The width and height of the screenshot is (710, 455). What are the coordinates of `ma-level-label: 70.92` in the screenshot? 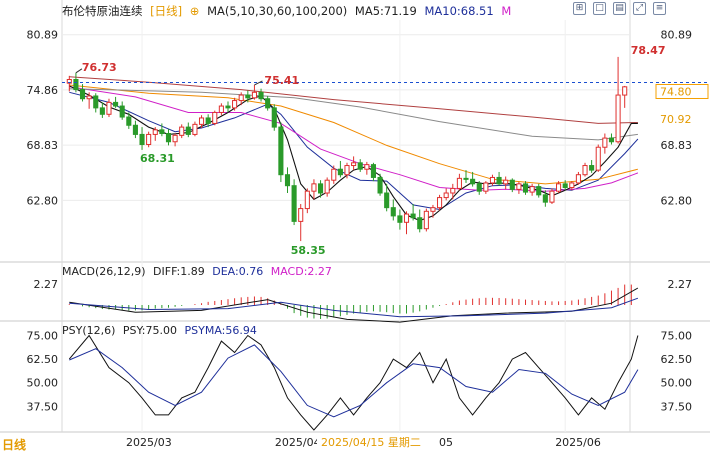 It's located at (676, 119).